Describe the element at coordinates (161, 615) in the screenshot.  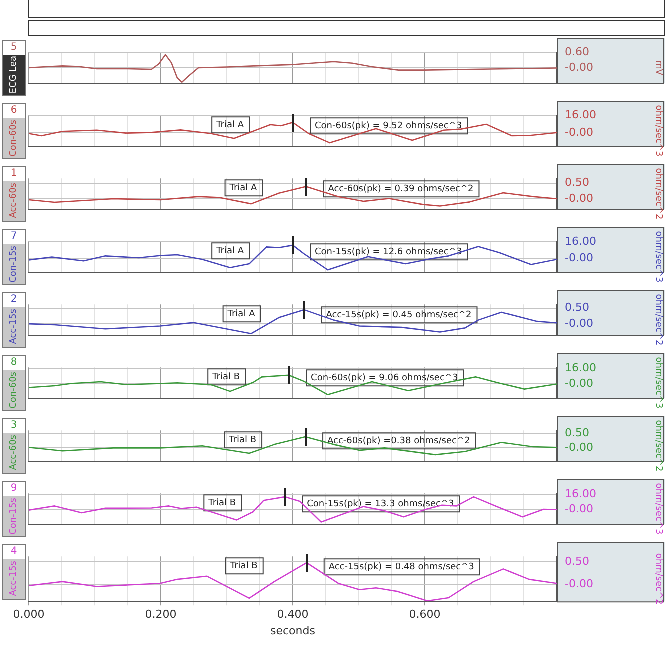
I see `x-tick-label: 0.200` at that location.